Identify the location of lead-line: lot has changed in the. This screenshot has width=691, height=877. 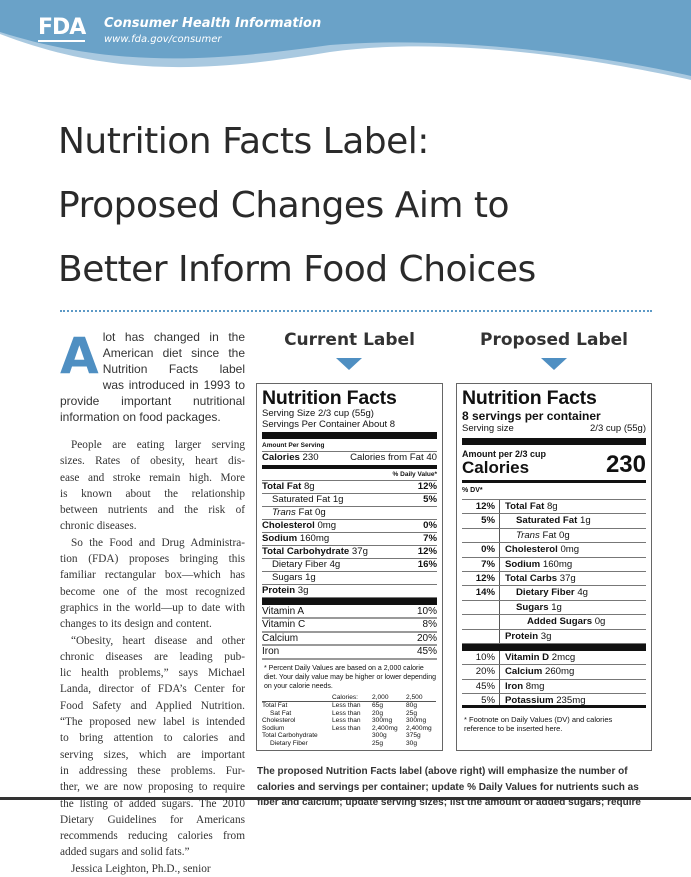
(173, 337).